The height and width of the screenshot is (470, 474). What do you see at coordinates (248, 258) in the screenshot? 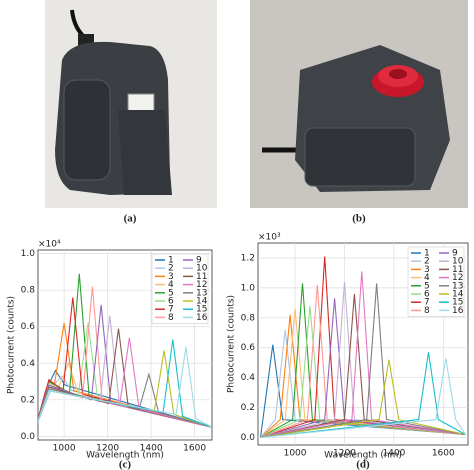
I see `y-tick-label: 1.2` at bounding box center [248, 258].